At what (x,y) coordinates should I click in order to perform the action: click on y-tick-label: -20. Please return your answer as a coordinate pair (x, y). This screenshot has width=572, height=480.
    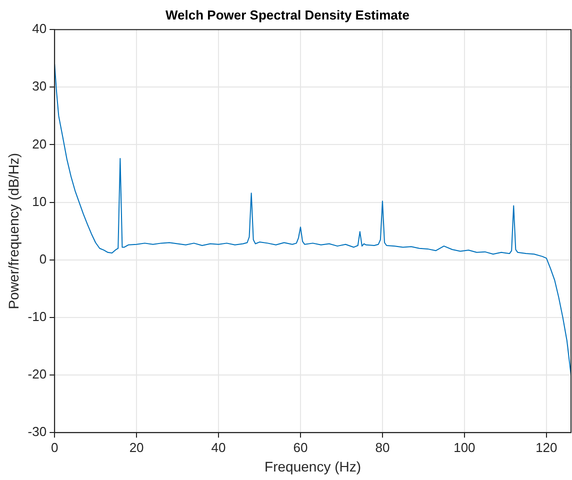
    Looking at the image, I should click on (37, 374).